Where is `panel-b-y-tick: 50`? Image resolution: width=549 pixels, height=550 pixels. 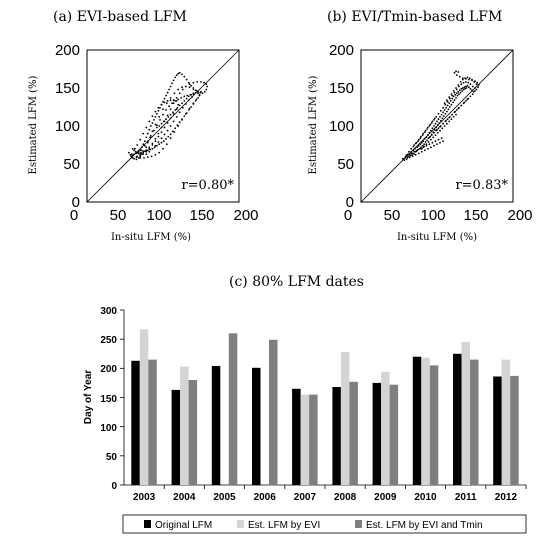
panel-b-y-tick: 50 is located at coordinates (345, 164).